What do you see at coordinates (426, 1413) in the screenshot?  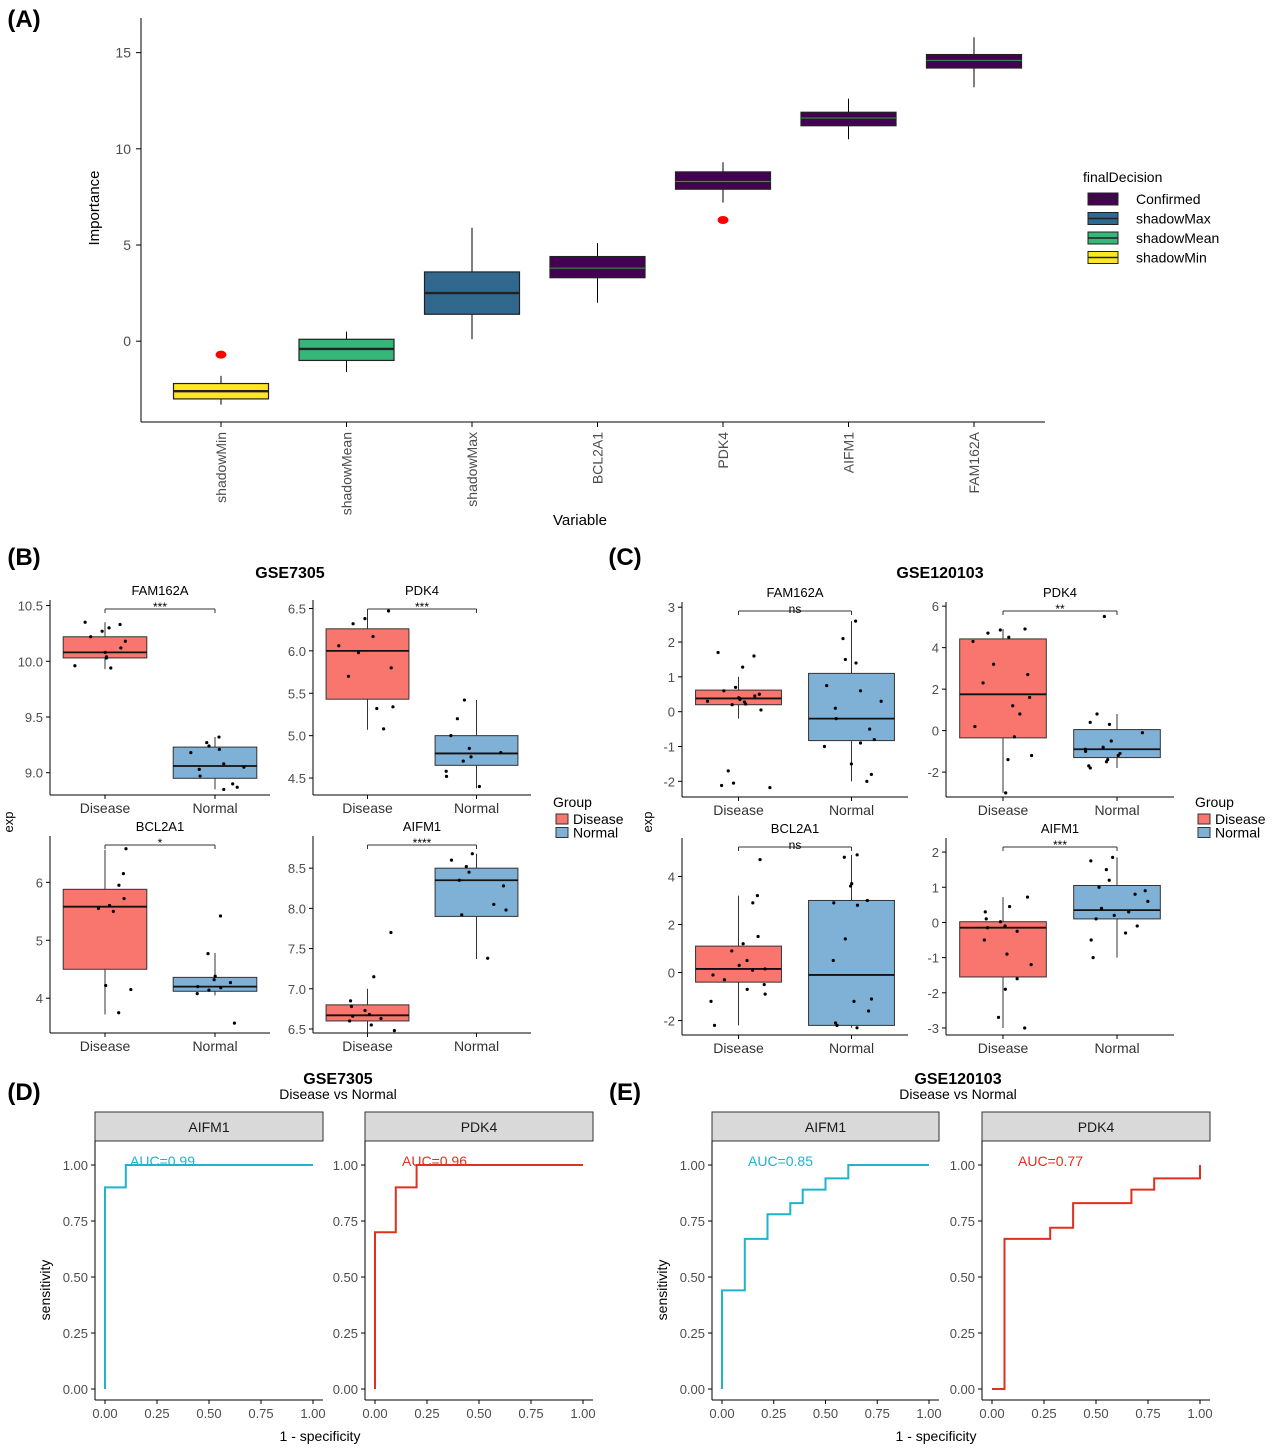 I see `panel-d-x-tick-label: 0.25` at bounding box center [426, 1413].